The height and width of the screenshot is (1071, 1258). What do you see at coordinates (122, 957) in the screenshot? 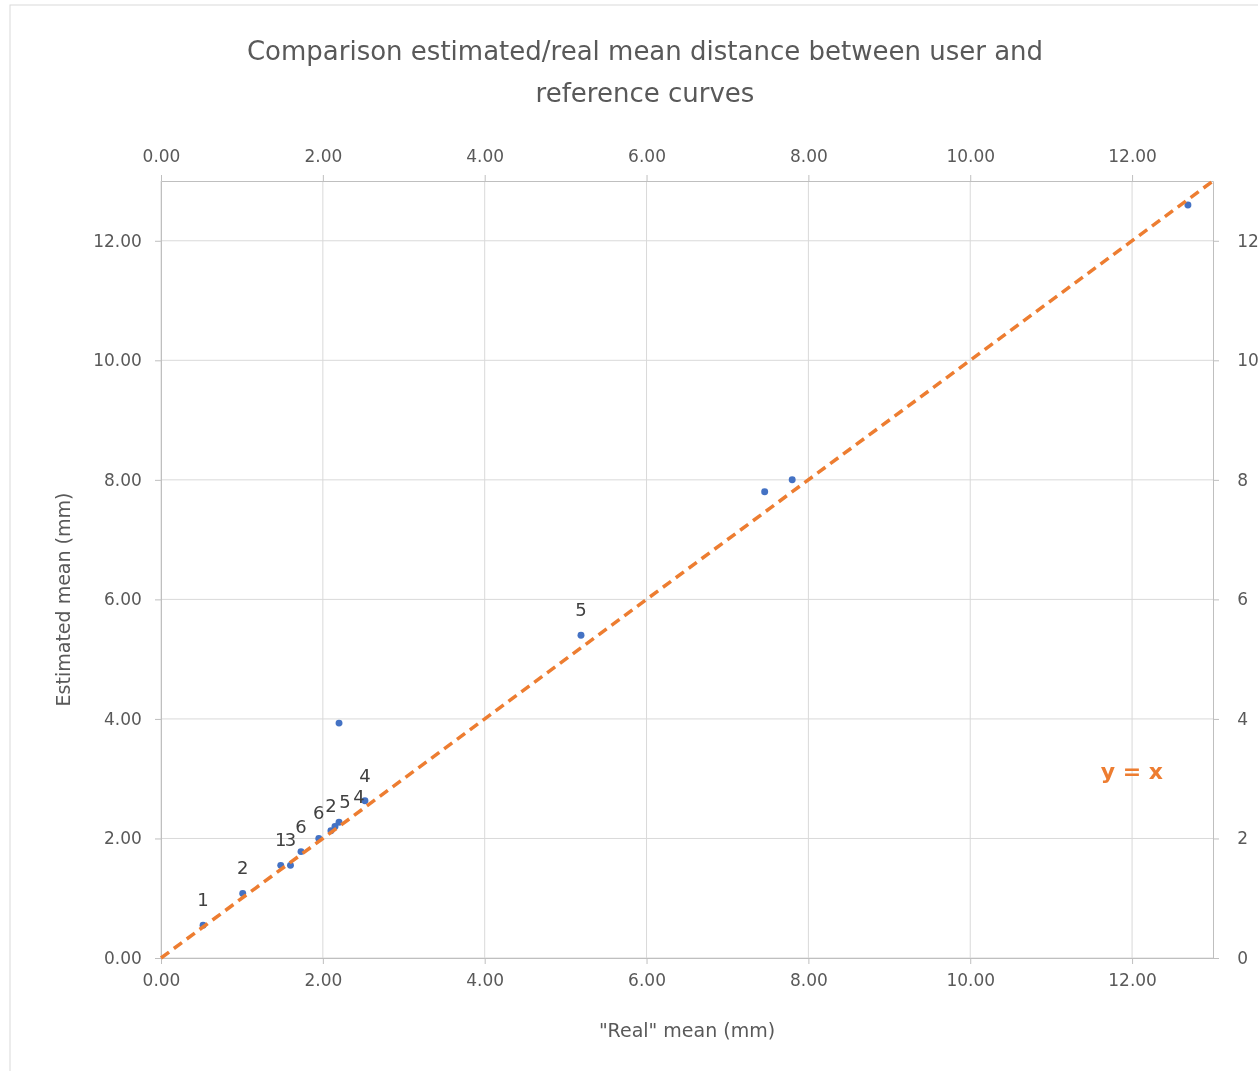
I see `y-tick-label: 0.00` at bounding box center [122, 957].